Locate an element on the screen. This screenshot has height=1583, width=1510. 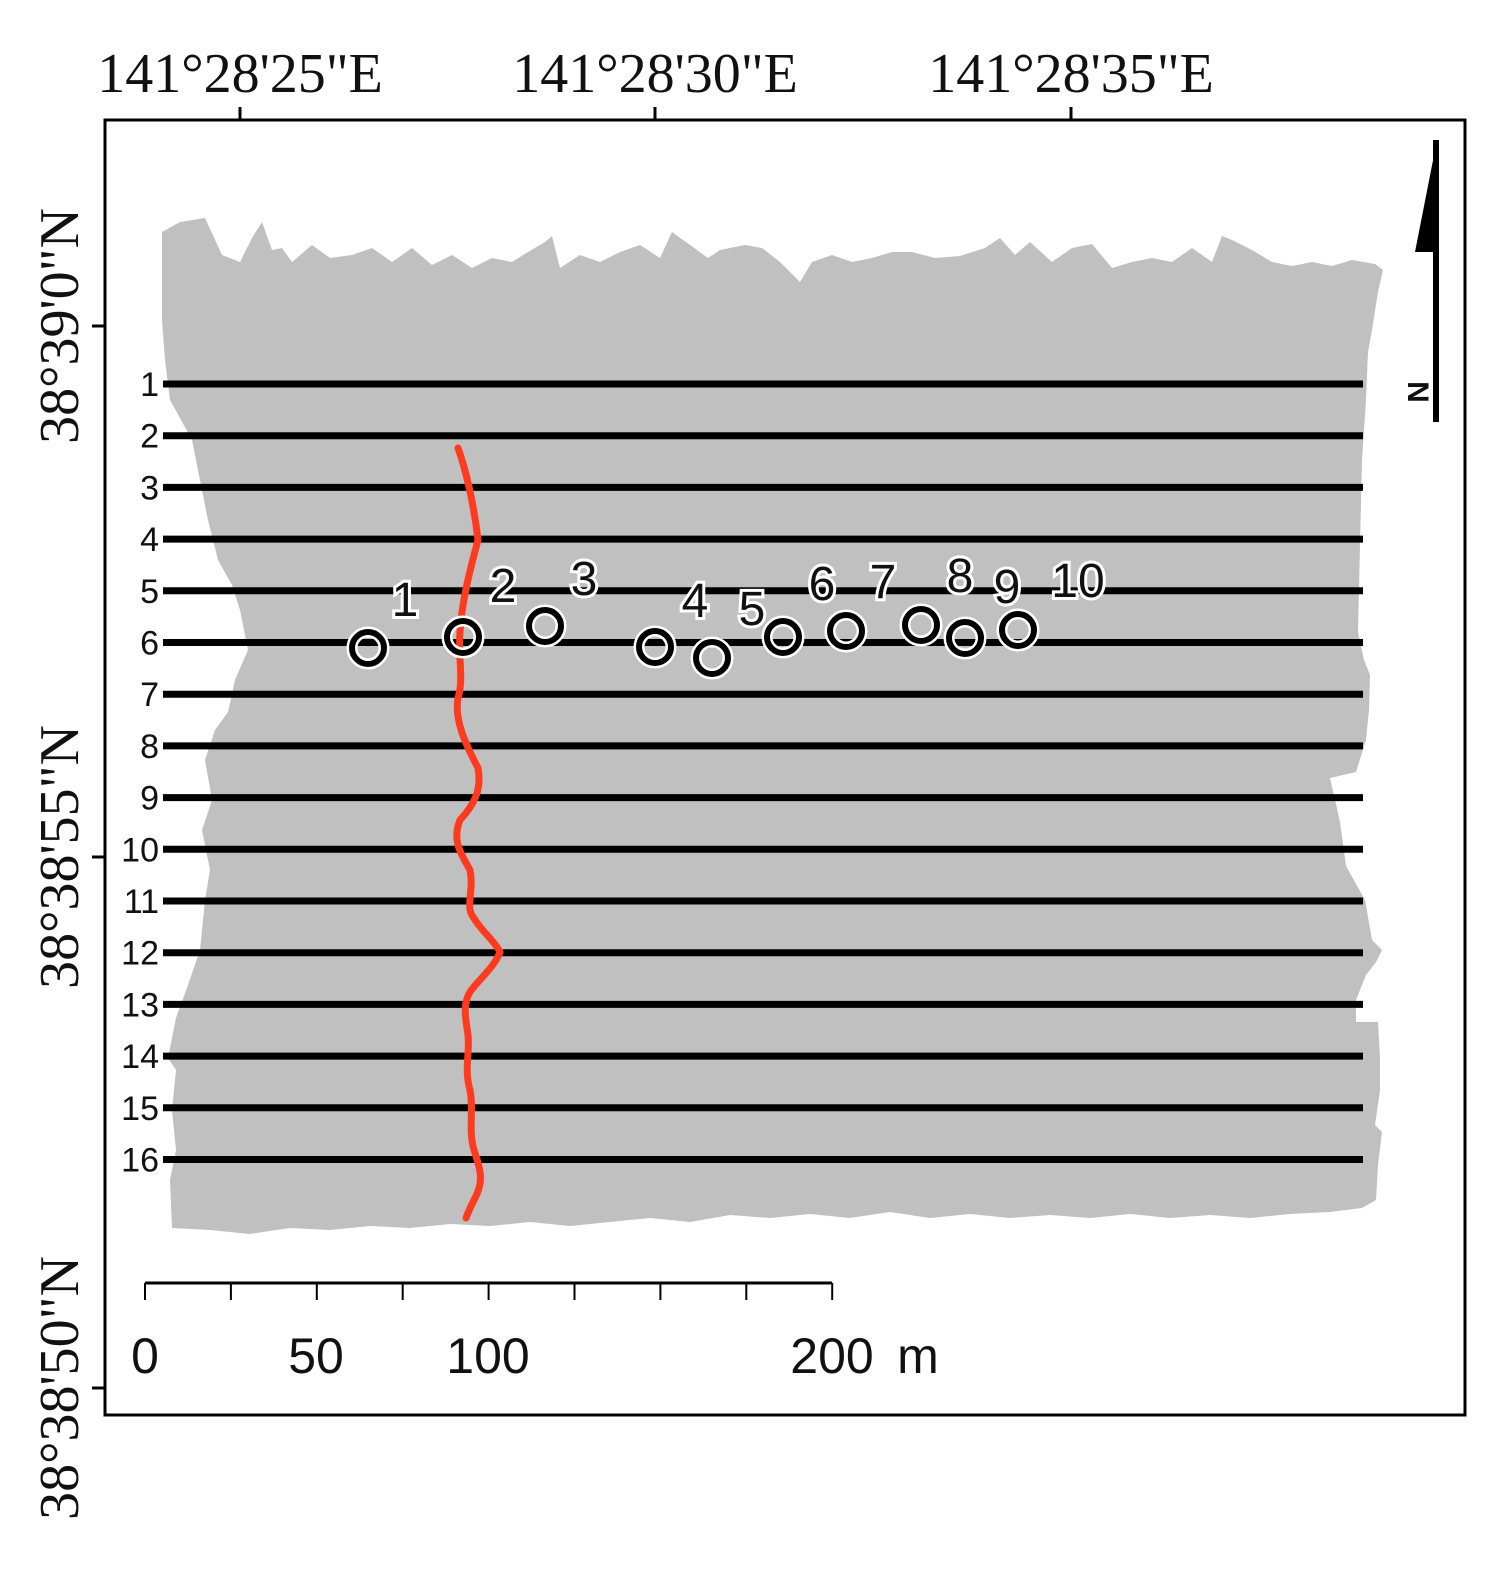
survey-line-label: 14 is located at coordinates (140, 1057).